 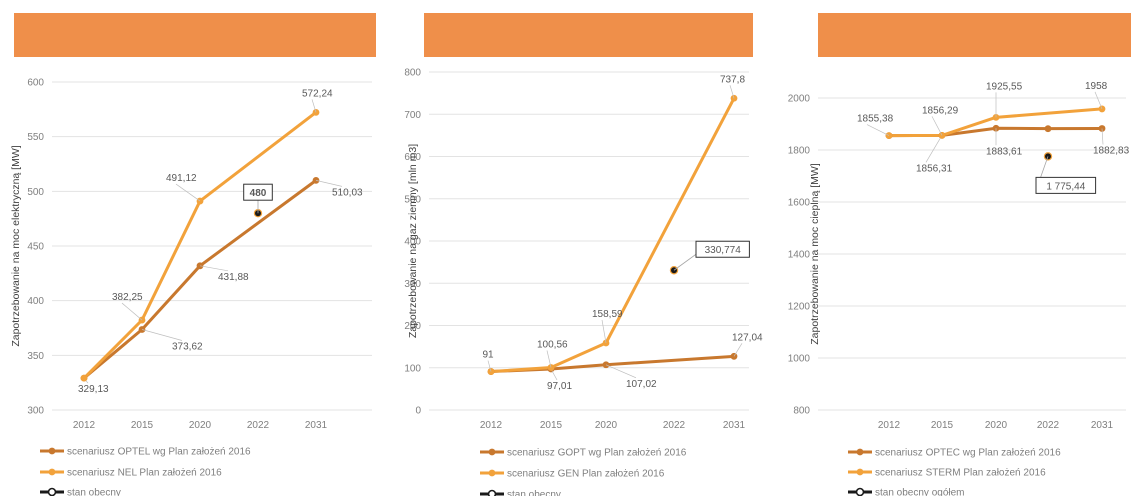 I want to click on data-label: 572,24, so click(x=317, y=93).